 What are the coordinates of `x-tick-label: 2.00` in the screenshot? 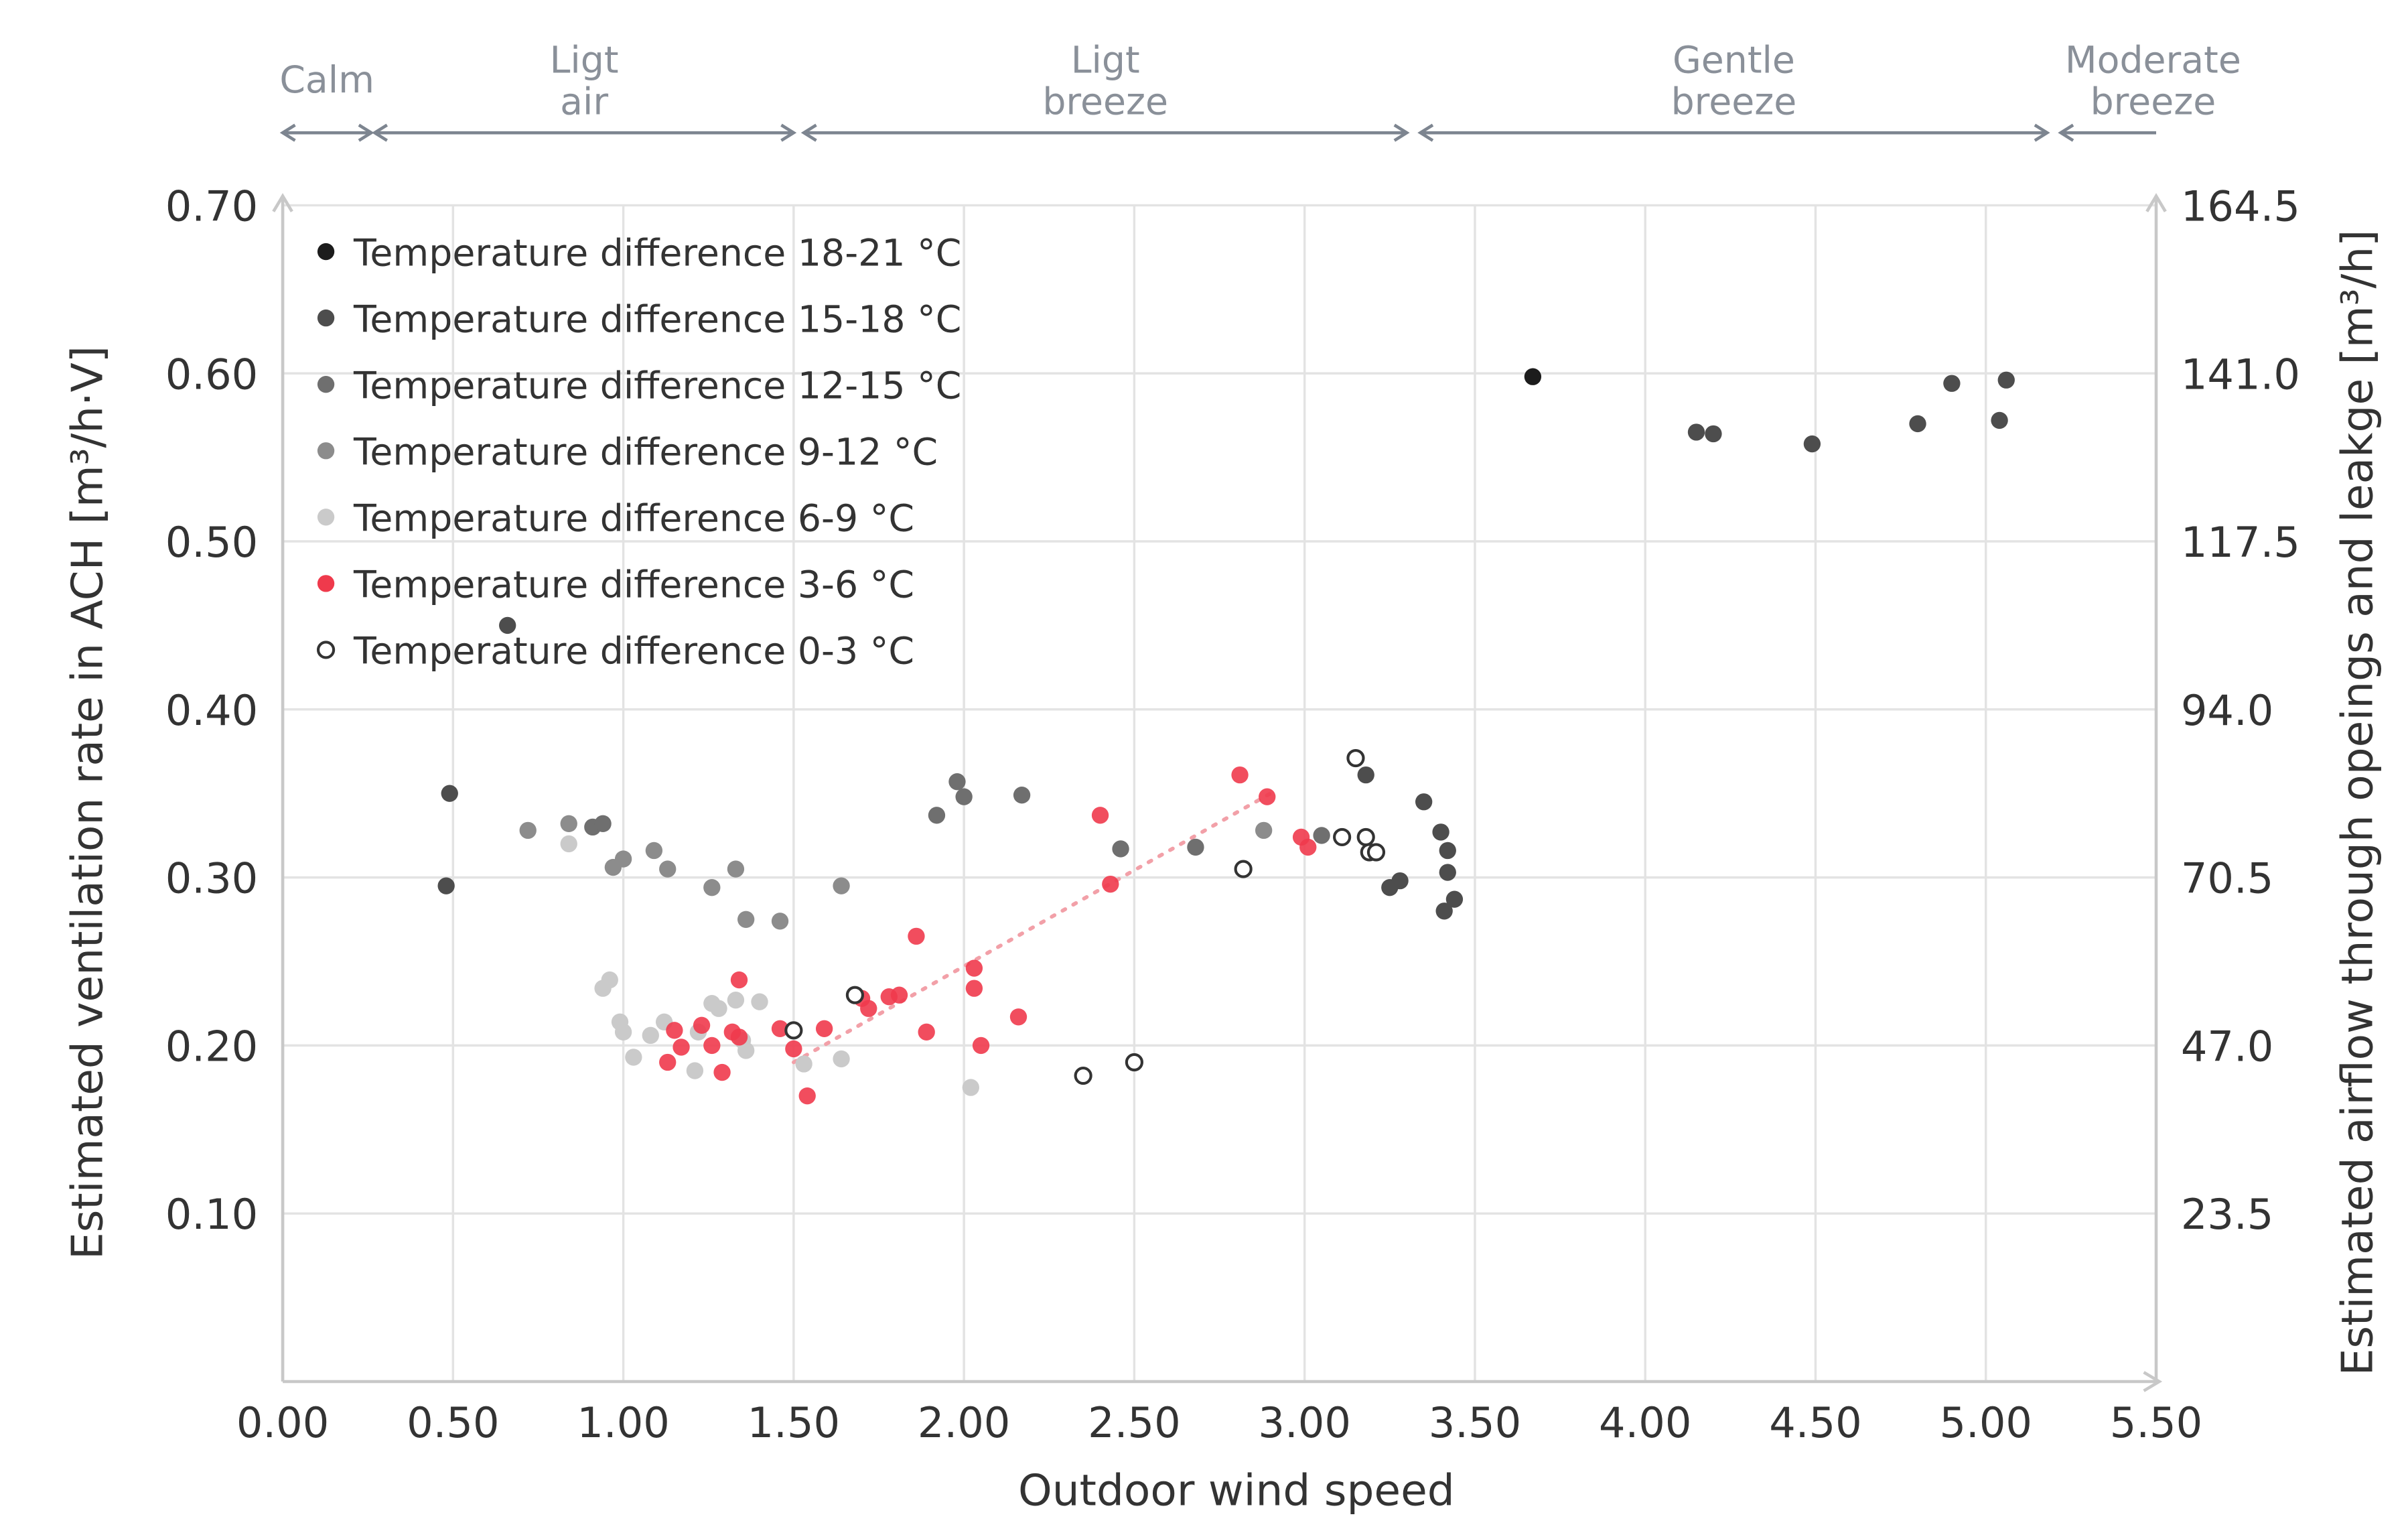 It's located at (964, 1422).